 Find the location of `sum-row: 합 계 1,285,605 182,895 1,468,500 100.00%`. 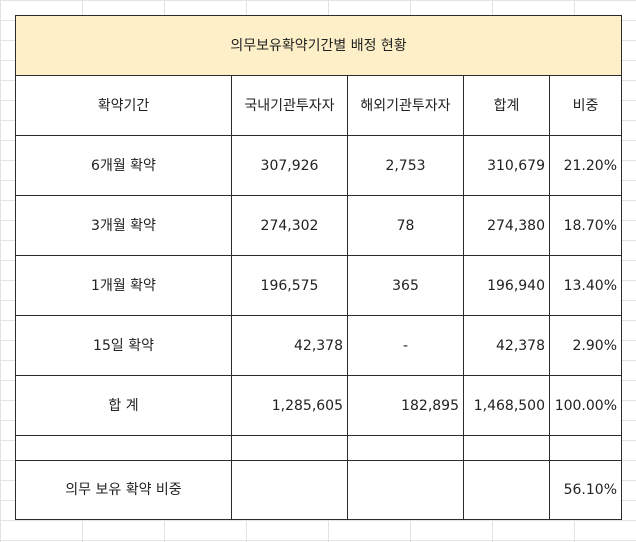

sum-row: 합 계 1,285,605 182,895 1,468,500 100.00% is located at coordinates (318, 405).